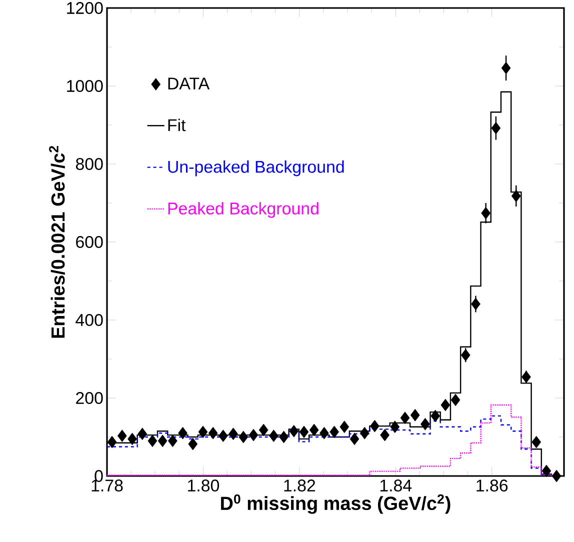 Image resolution: width=574 pixels, height=542 pixels. I want to click on x-tick-label: 1.82, so click(300, 486).